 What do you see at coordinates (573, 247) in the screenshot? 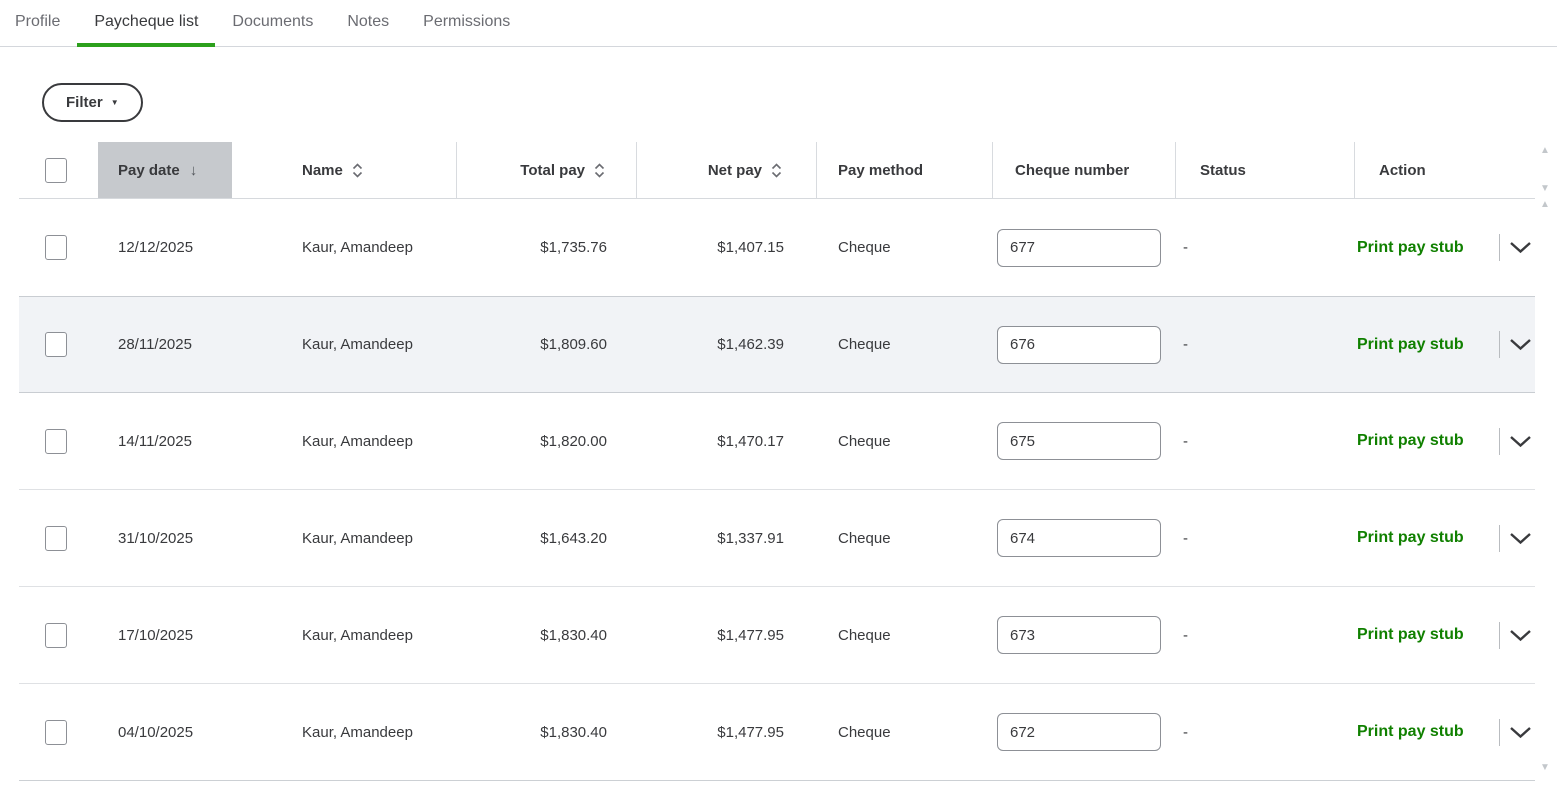
I see `total-pay-cell: $1,735.76` at bounding box center [573, 247].